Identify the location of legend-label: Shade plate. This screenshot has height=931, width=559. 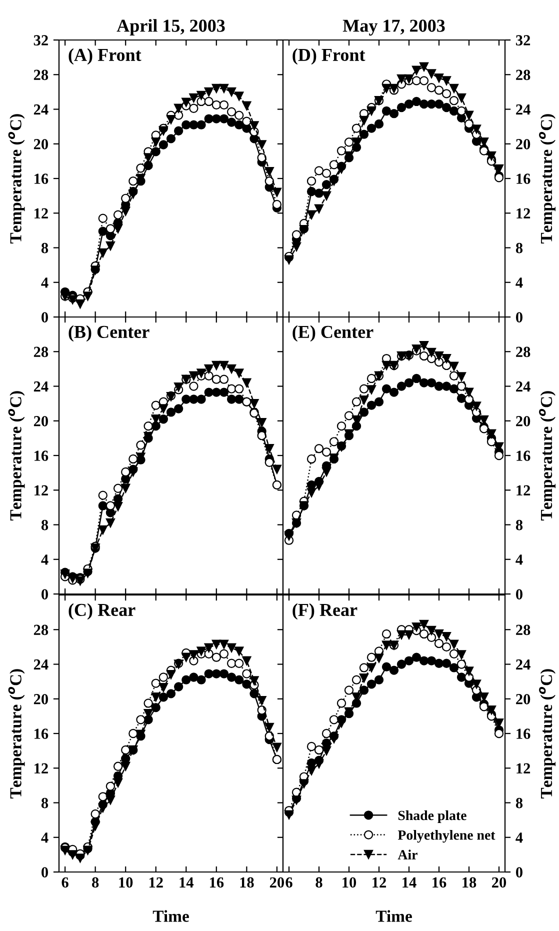
(432, 816).